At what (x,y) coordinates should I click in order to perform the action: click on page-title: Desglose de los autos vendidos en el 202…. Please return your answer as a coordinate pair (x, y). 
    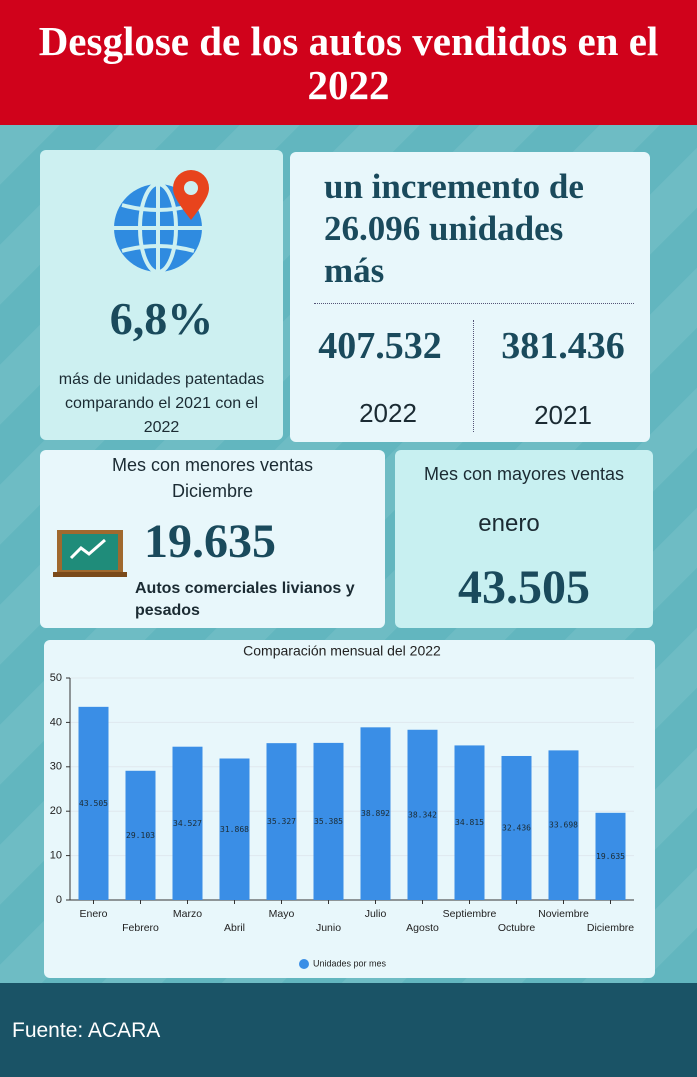
    Looking at the image, I should click on (348, 62).